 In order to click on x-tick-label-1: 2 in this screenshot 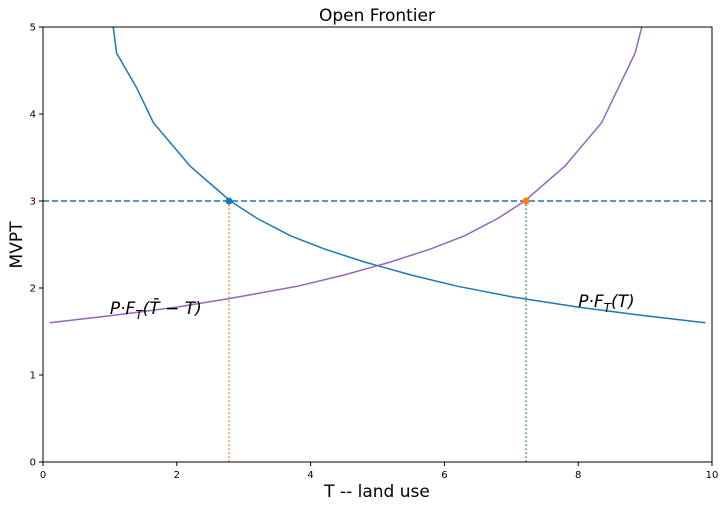, I will do `click(177, 475)`.